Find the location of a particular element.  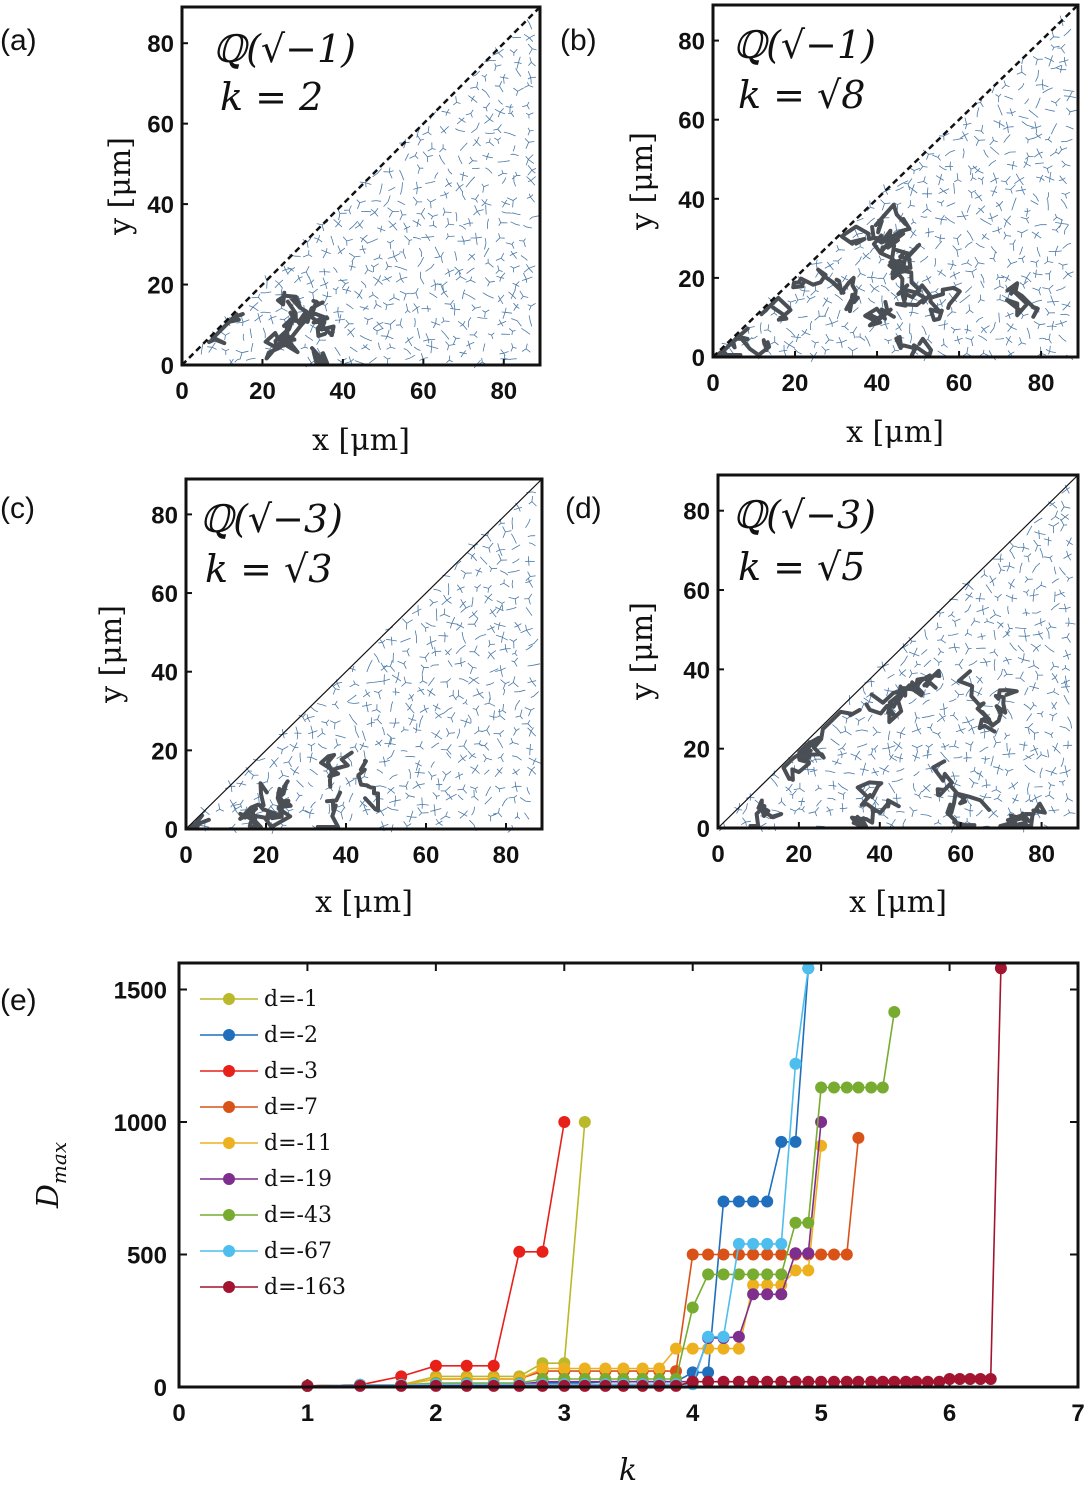

y-axis-label-main: D is located at coordinates (48, 1196).